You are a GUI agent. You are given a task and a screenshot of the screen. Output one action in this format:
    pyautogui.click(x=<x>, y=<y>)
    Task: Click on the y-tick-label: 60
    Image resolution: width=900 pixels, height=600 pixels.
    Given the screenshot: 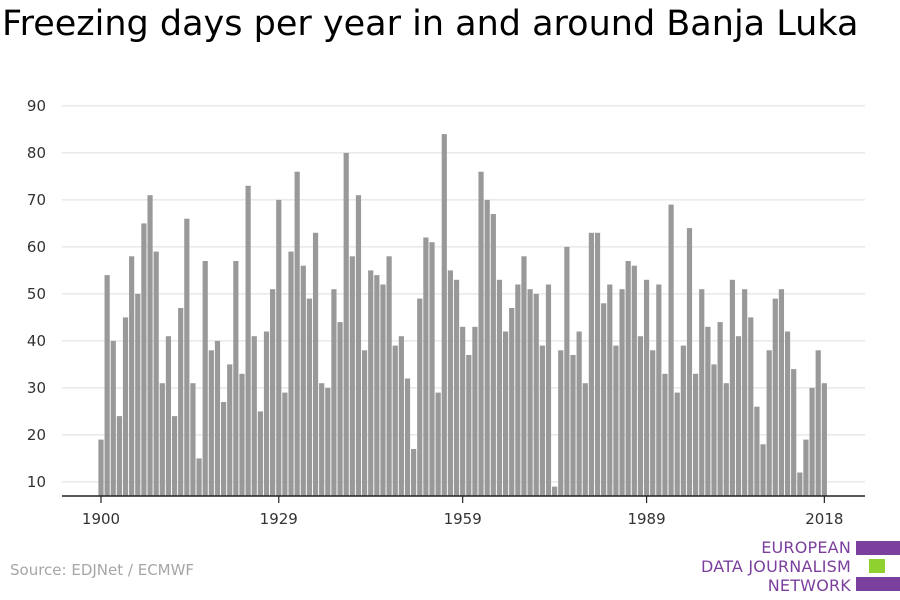 What is the action you would take?
    pyautogui.click(x=36, y=247)
    